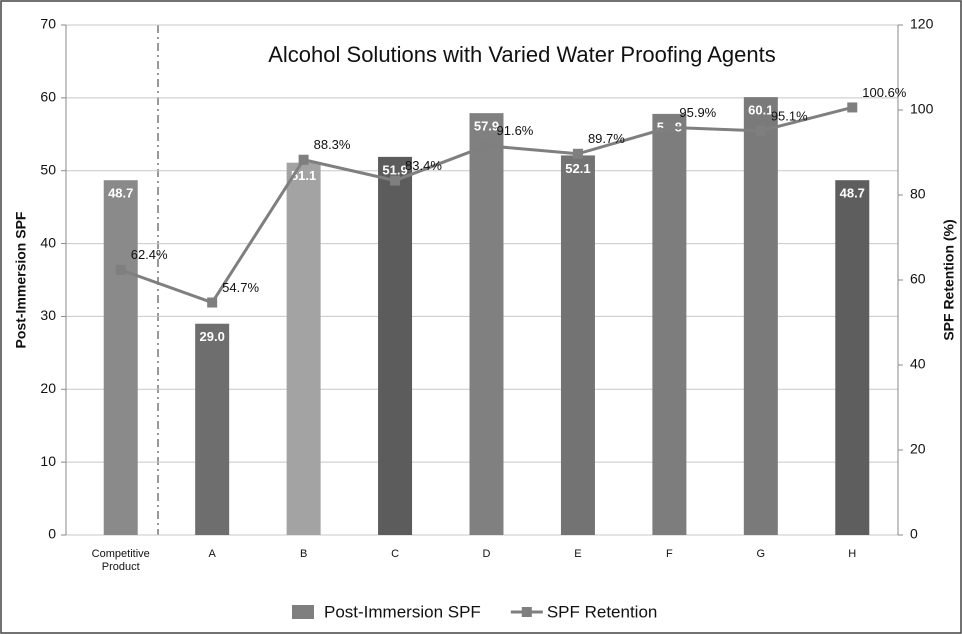  Describe the element at coordinates (423, 165) in the screenshot. I see `line-value-label: 83.4%` at that location.